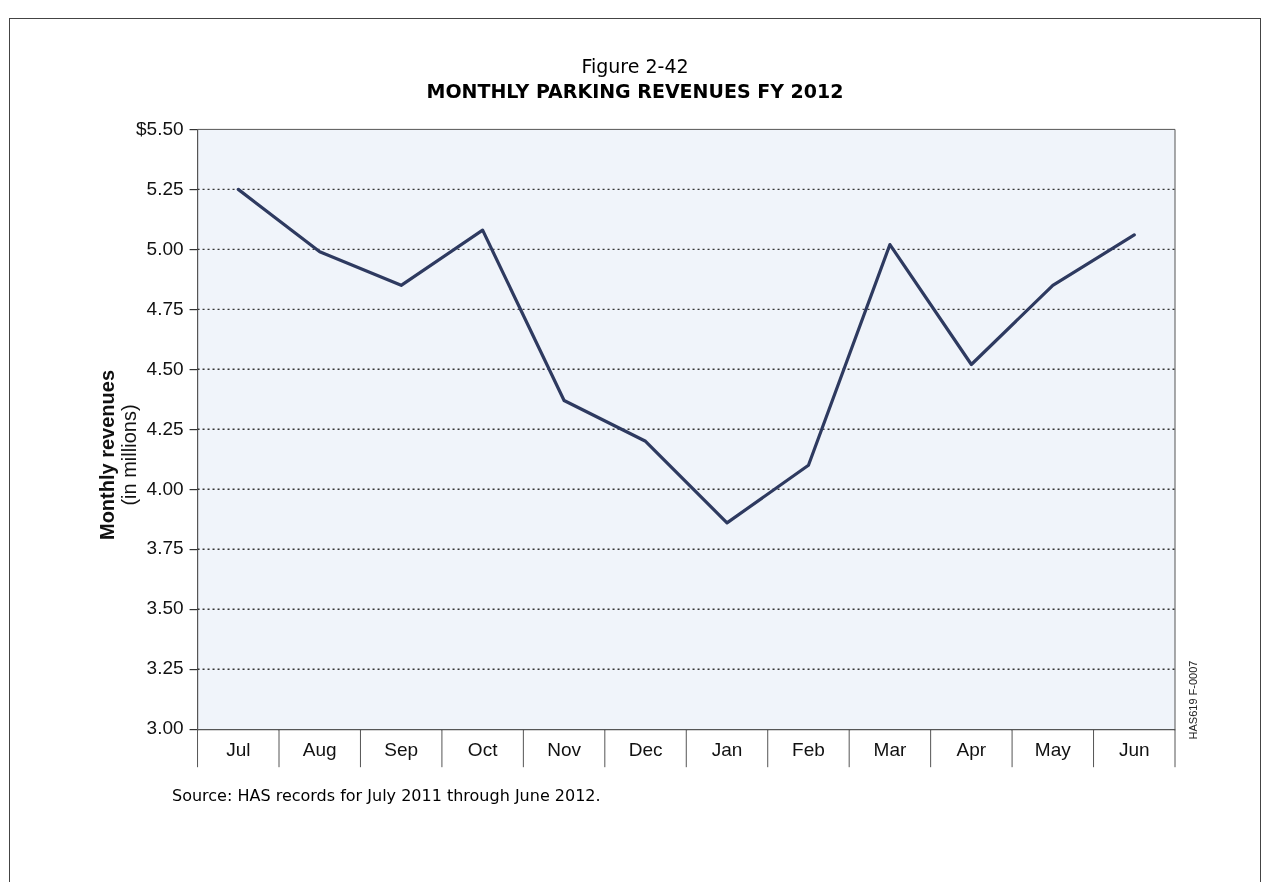  I want to click on y-tick-label: 3.75, so click(165, 548).